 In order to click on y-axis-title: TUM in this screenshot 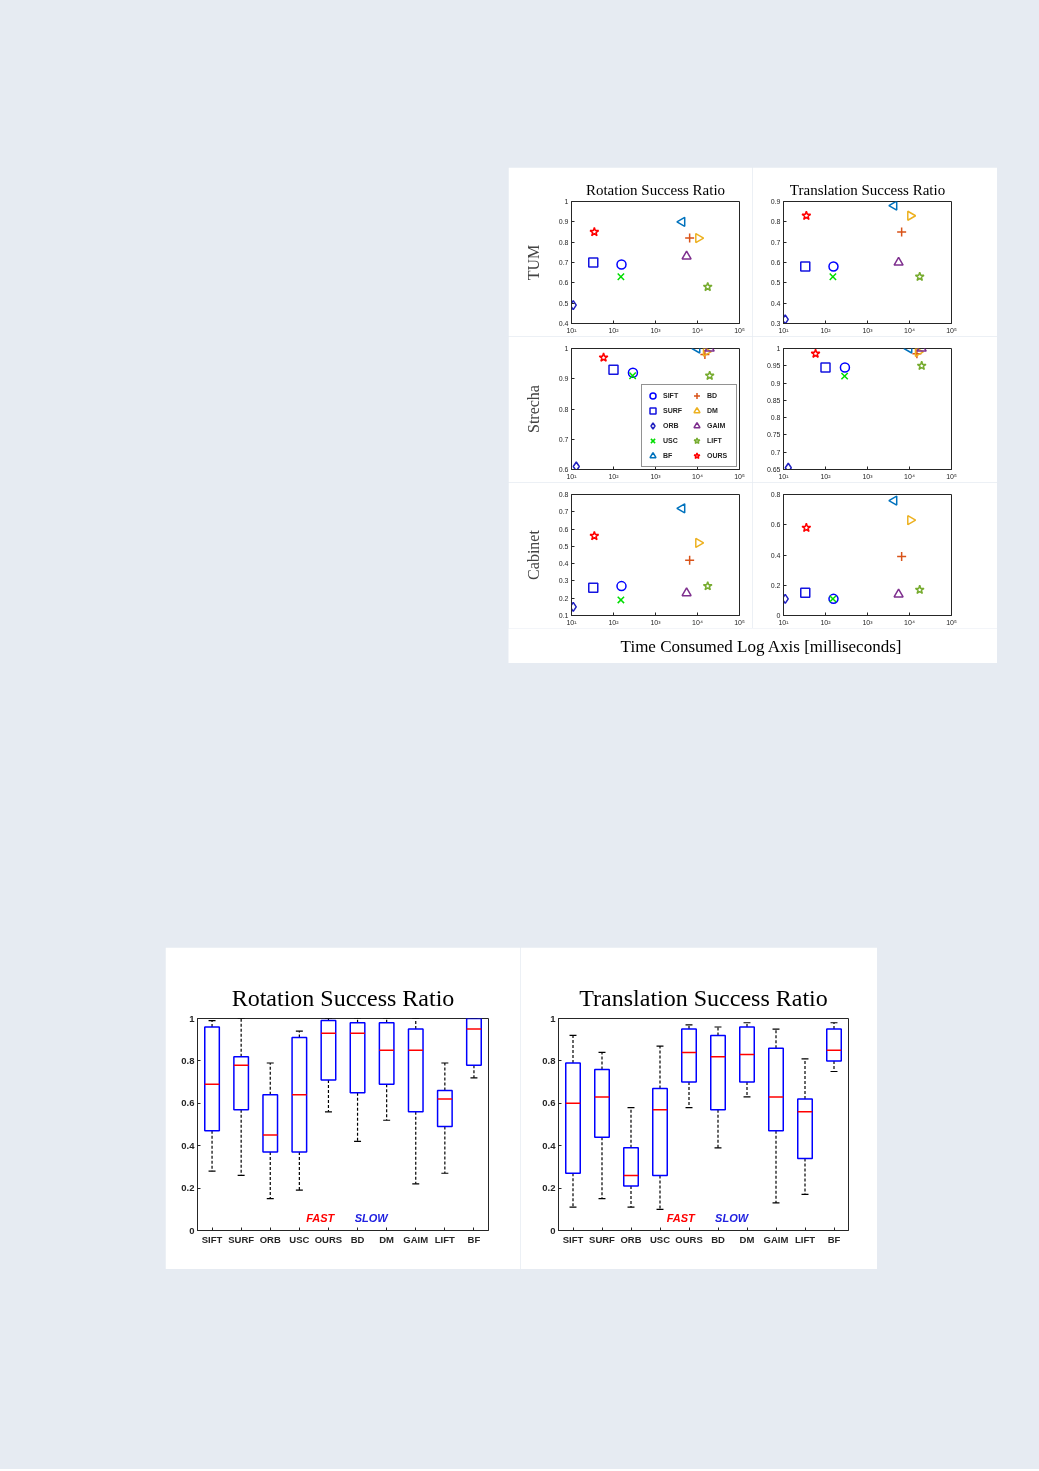, I will do `click(533, 262)`.